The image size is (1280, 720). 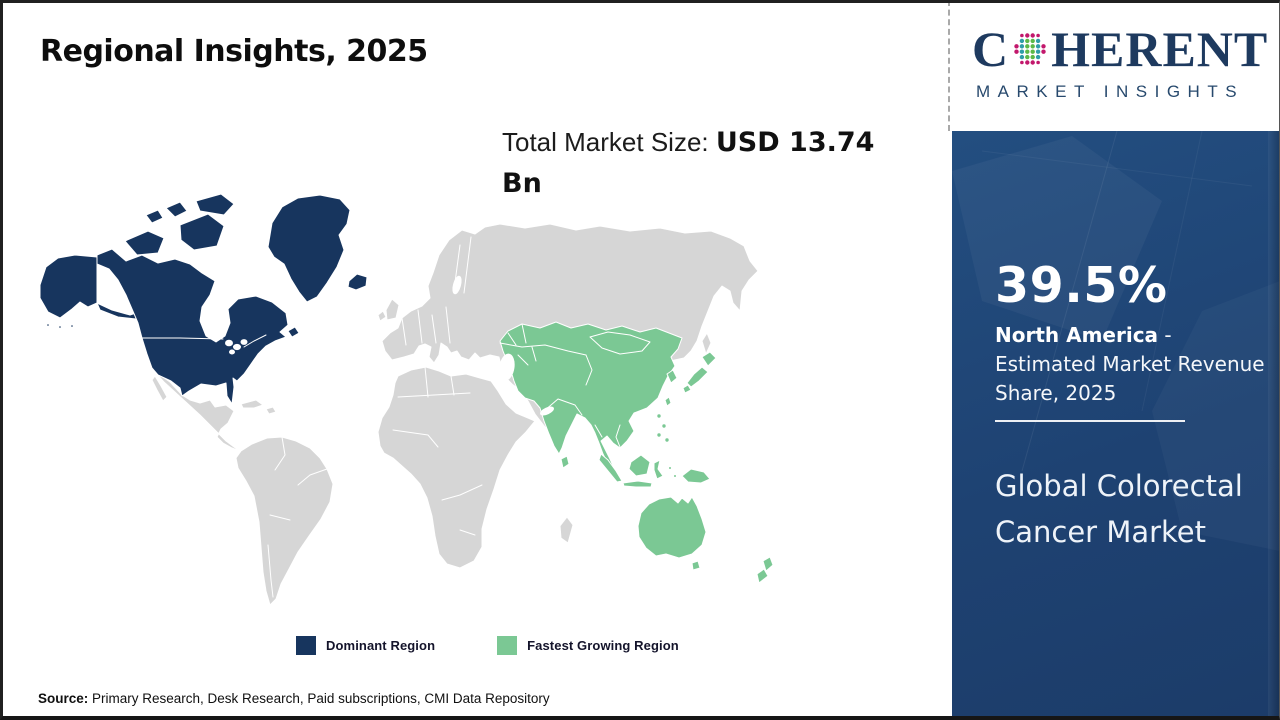 What do you see at coordinates (1110, 91) in the screenshot?
I see `brand-tagline: MARKET INSIGHTS` at bounding box center [1110, 91].